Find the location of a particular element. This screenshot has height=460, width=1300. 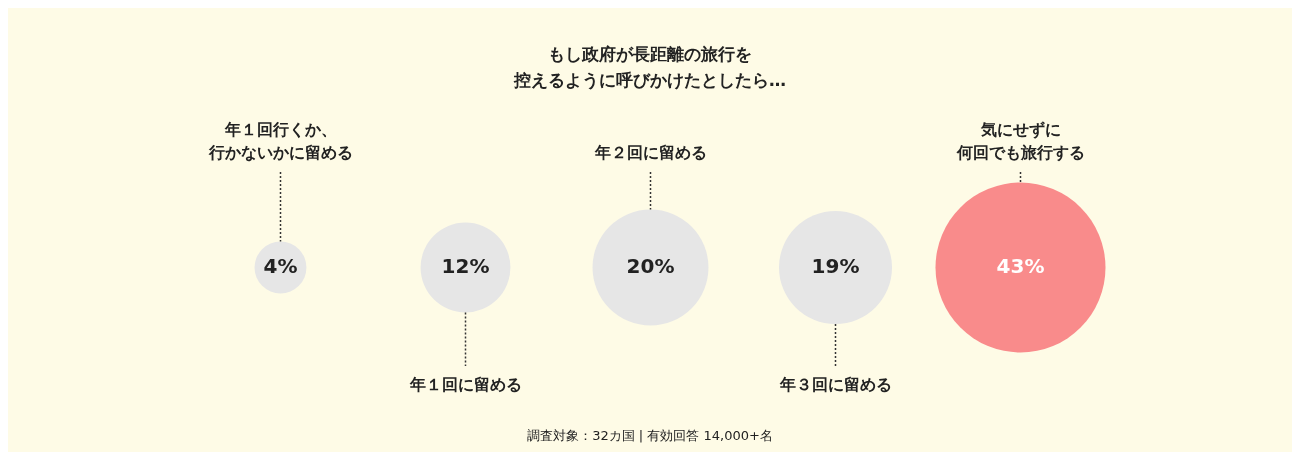

text: 調査対象：32カ国 | 有効回答 14,000+名 is located at coordinates (650, 435).